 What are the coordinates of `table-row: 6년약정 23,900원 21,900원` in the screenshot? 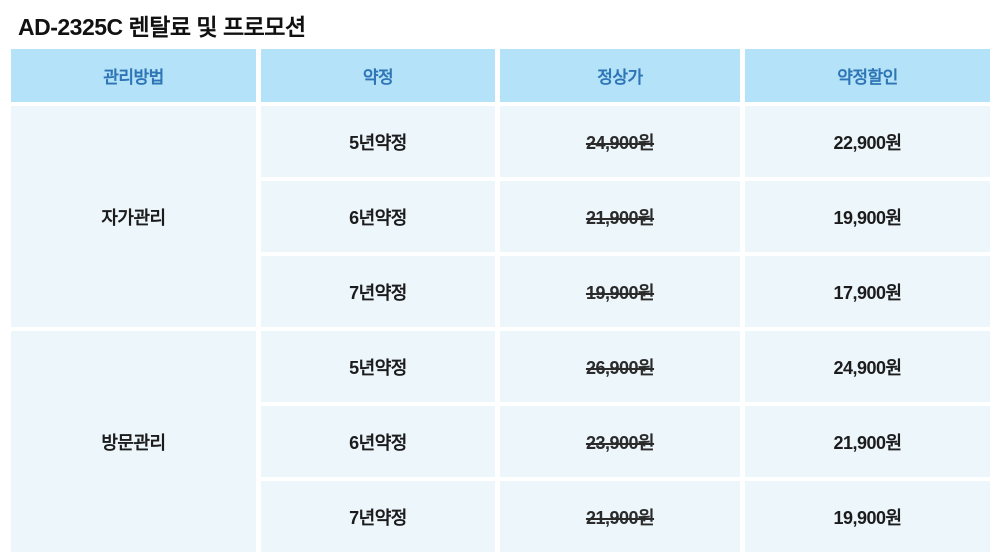 It's located at (500, 441).